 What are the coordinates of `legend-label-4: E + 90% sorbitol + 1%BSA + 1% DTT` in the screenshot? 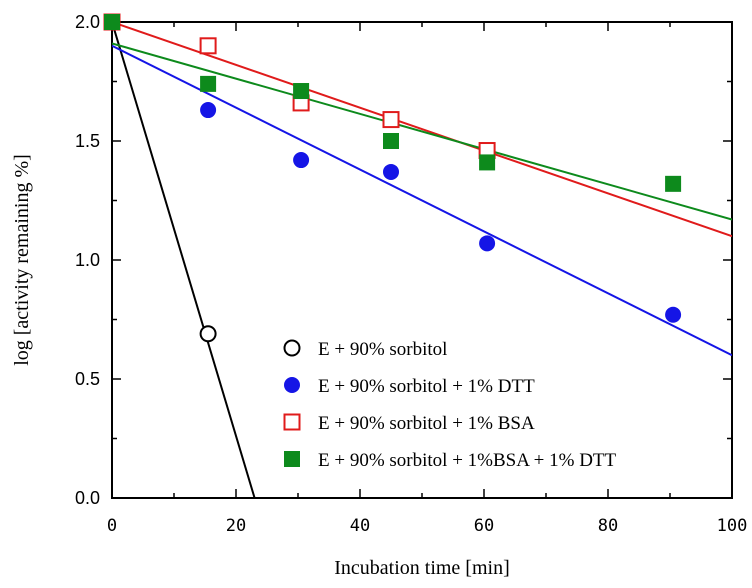 It's located at (467, 460).